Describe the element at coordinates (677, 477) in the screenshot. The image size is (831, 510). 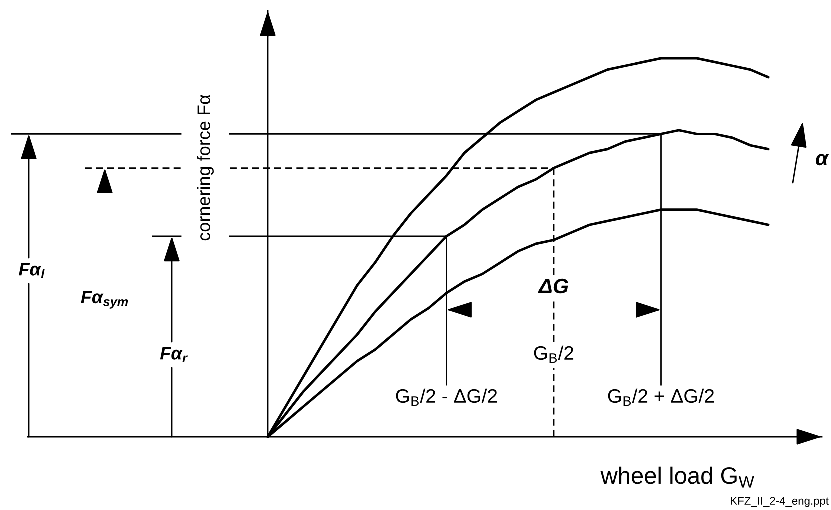
I see `x-axis-title: wheel load G$_{W}$` at that location.